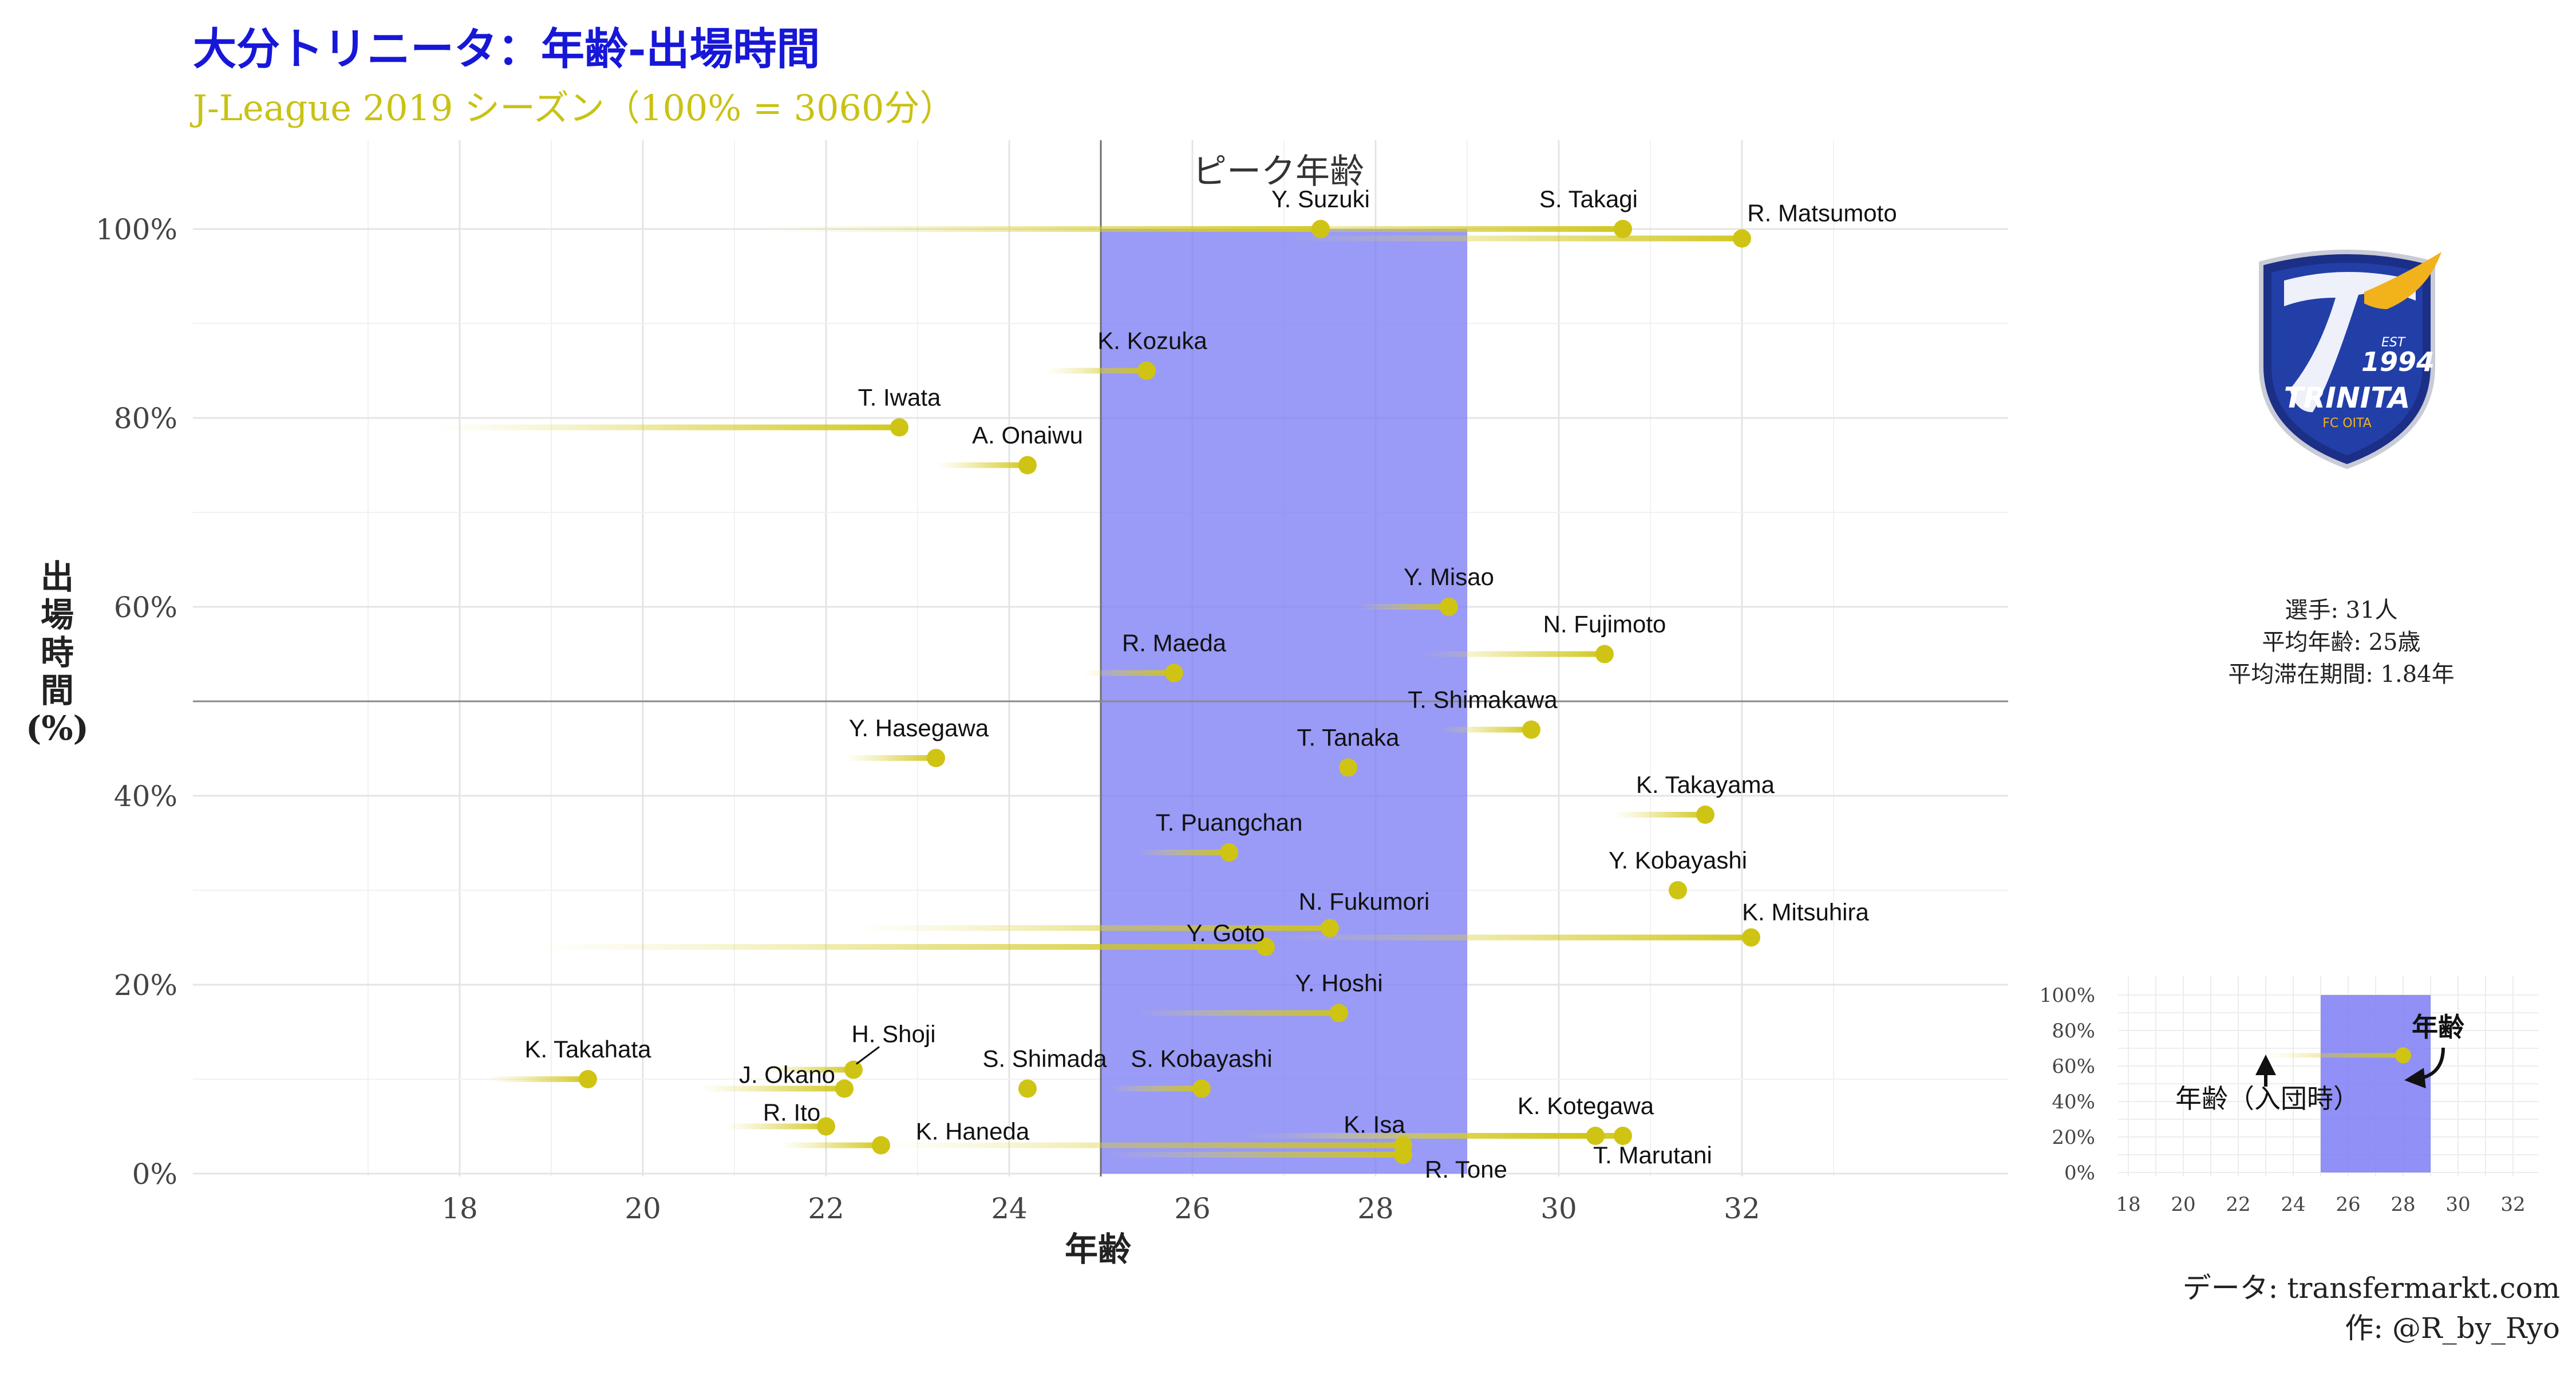 The height and width of the screenshot is (1374, 2576). Describe the element at coordinates (1229, 822) in the screenshot. I see `player-label: T. Puangchan` at that location.